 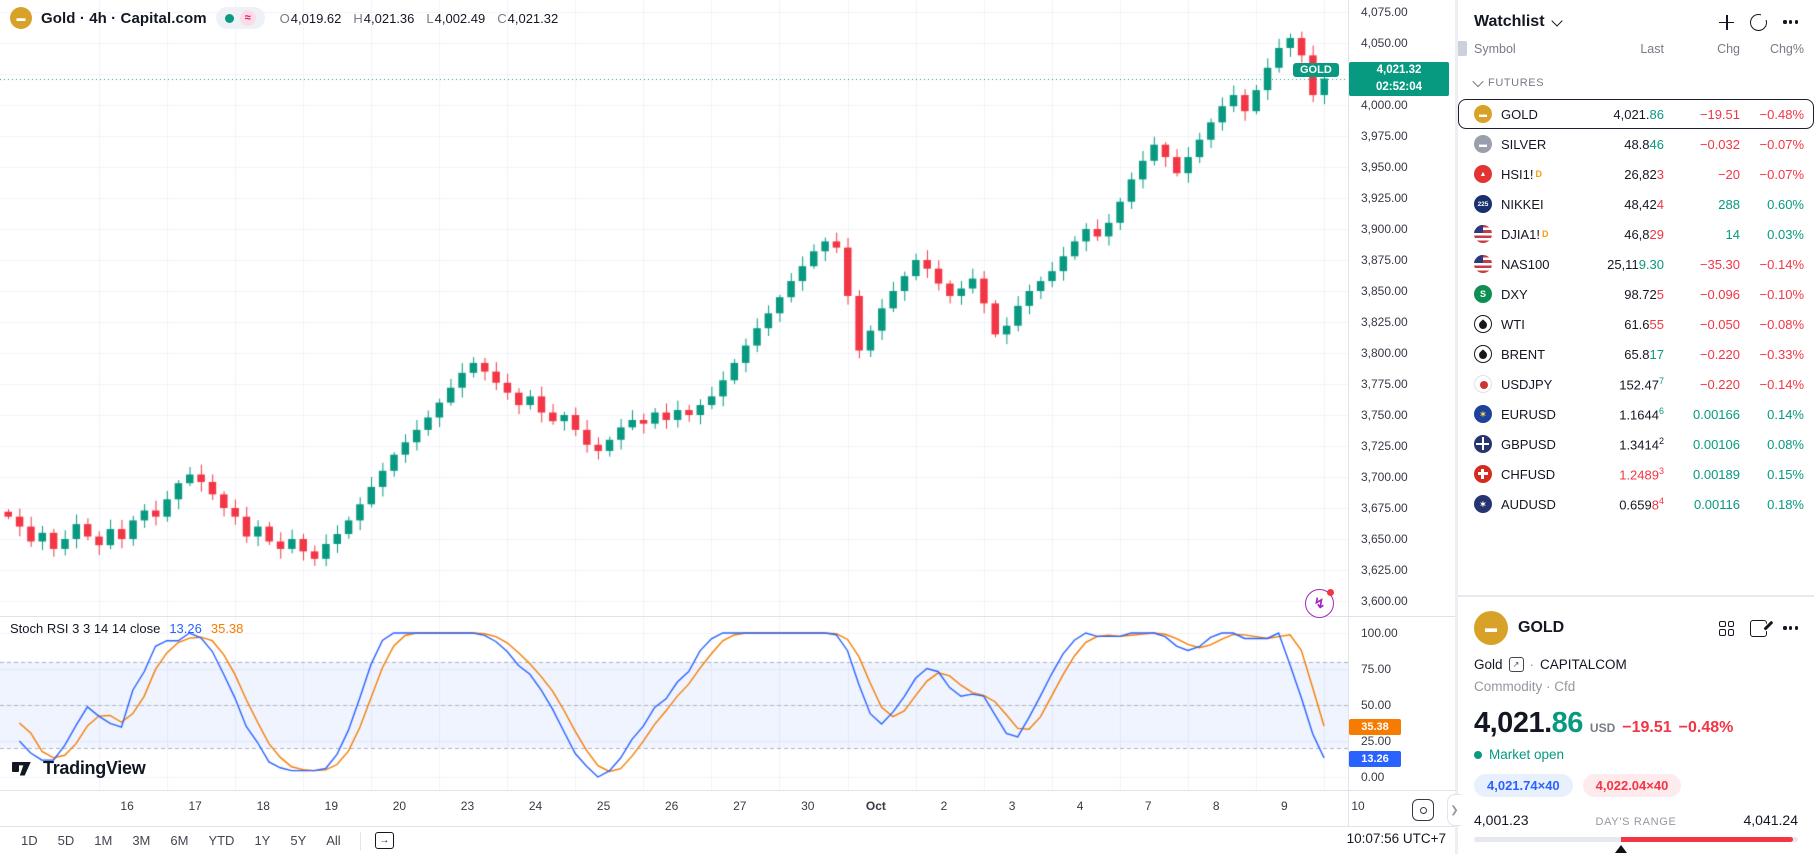 I want to click on timeframe-6m-button: 6M, so click(x=179, y=840).